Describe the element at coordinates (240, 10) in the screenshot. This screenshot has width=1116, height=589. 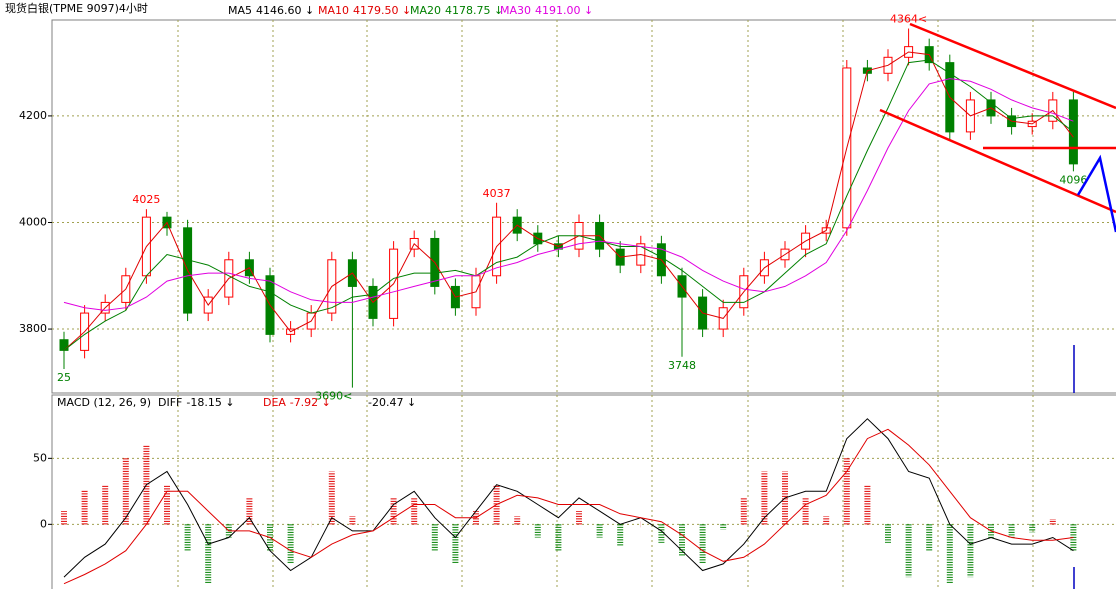
I see `legend-name: MA5` at that location.